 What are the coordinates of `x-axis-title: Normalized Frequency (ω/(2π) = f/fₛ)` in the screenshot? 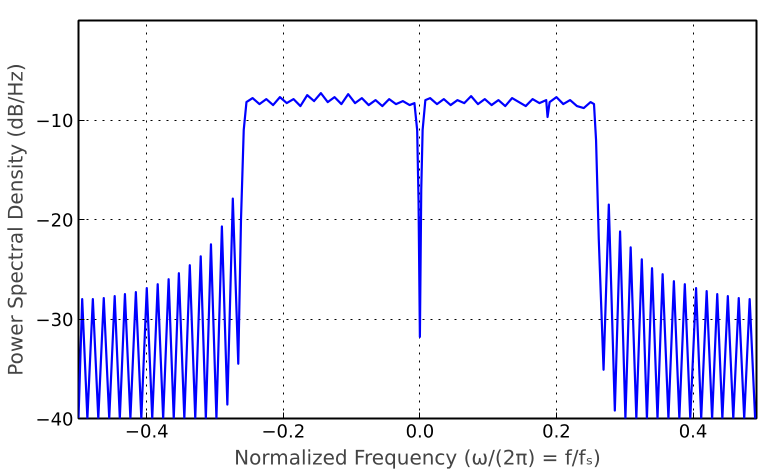 It's located at (417, 458).